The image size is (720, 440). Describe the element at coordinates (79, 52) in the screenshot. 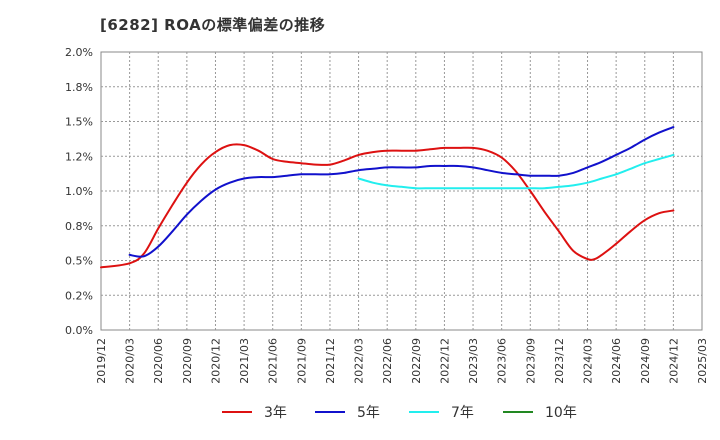

I see `y-tick-label: 2.0%` at that location.